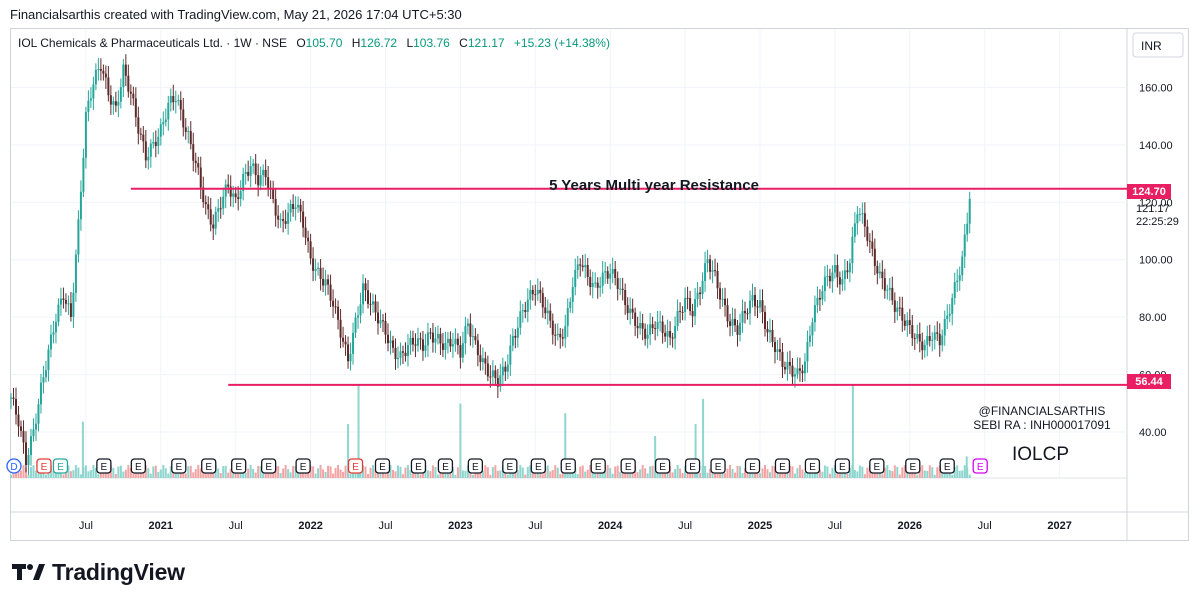  What do you see at coordinates (1156, 88) in the screenshot?
I see `price-tick: 160.00` at bounding box center [1156, 88].